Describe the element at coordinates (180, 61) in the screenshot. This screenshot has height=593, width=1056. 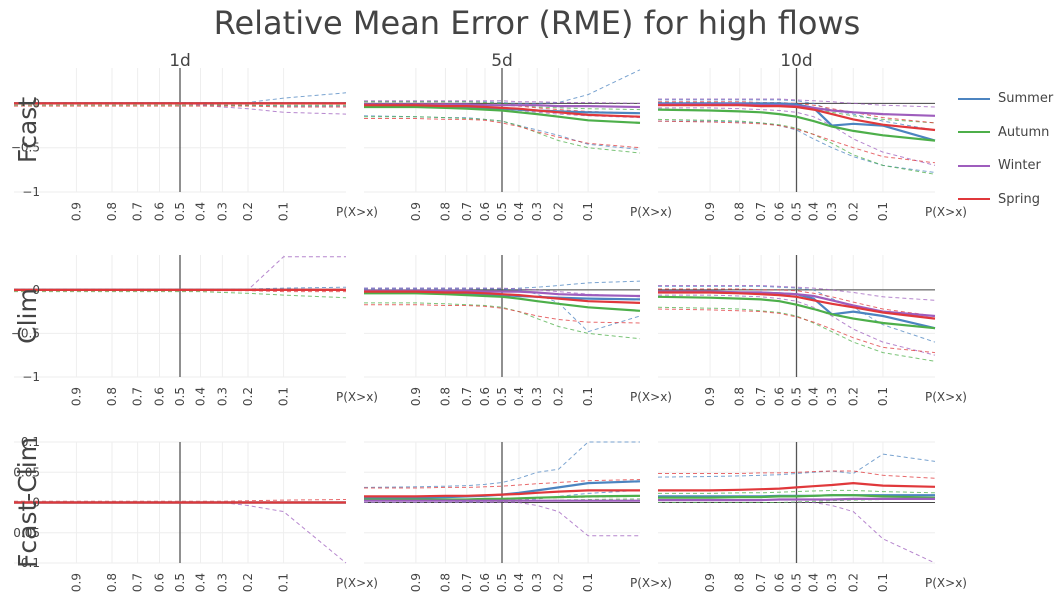
I see `column-title-1d: 1d` at that location.